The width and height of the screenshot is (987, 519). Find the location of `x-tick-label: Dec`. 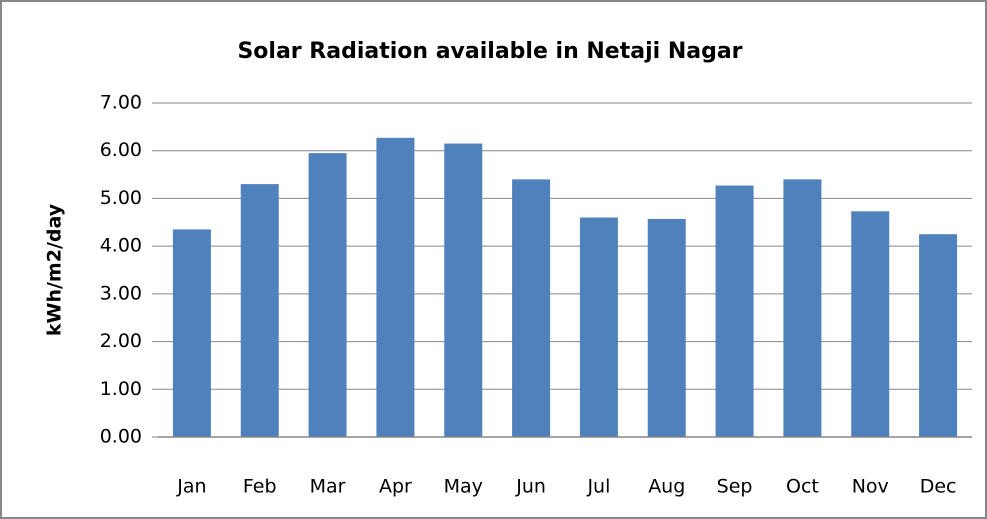

x-tick-label: Dec is located at coordinates (938, 487).